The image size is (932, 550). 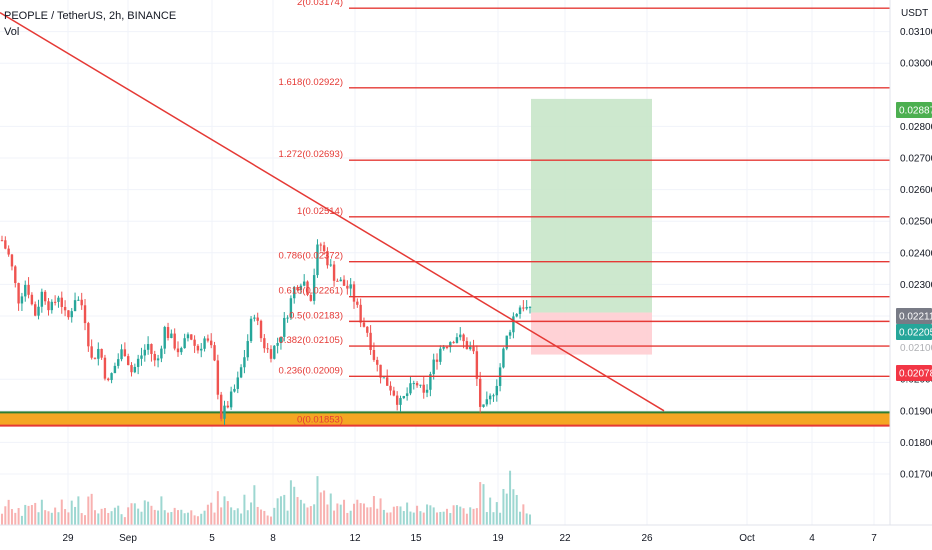 I want to click on symbol-title: PEOPLE / TetherUS, 2h, BINANCE, so click(x=90, y=16).